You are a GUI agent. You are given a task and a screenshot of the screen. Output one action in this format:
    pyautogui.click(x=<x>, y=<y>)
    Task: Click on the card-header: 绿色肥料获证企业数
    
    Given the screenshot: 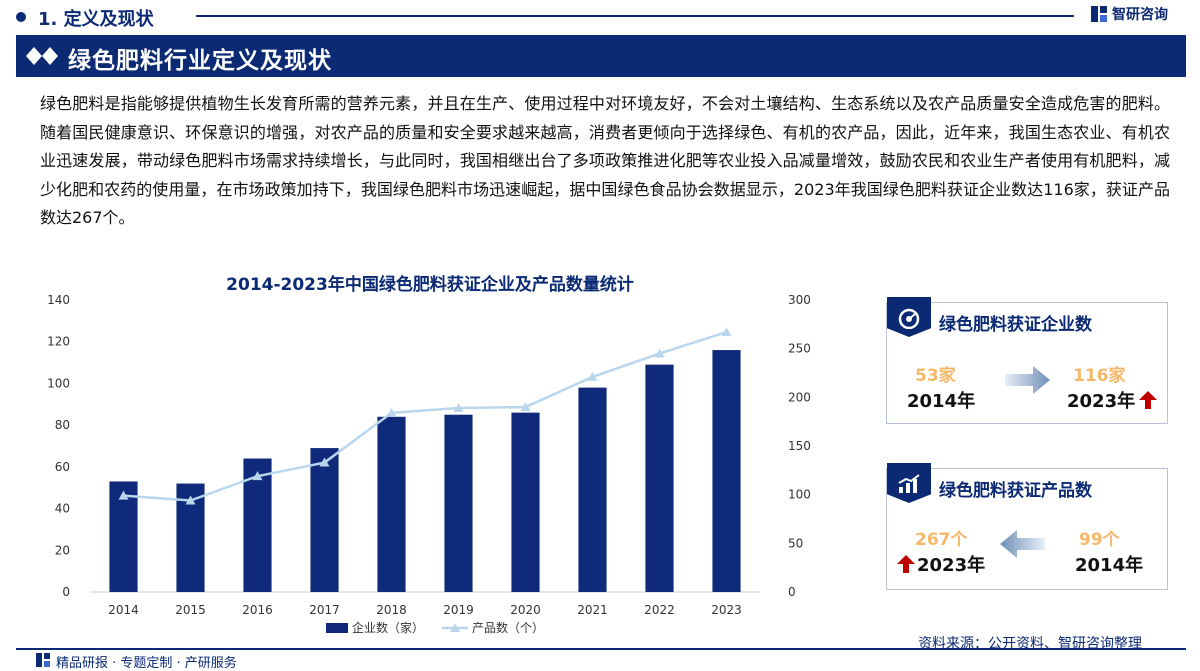 What is the action you would take?
    pyautogui.click(x=1028, y=318)
    